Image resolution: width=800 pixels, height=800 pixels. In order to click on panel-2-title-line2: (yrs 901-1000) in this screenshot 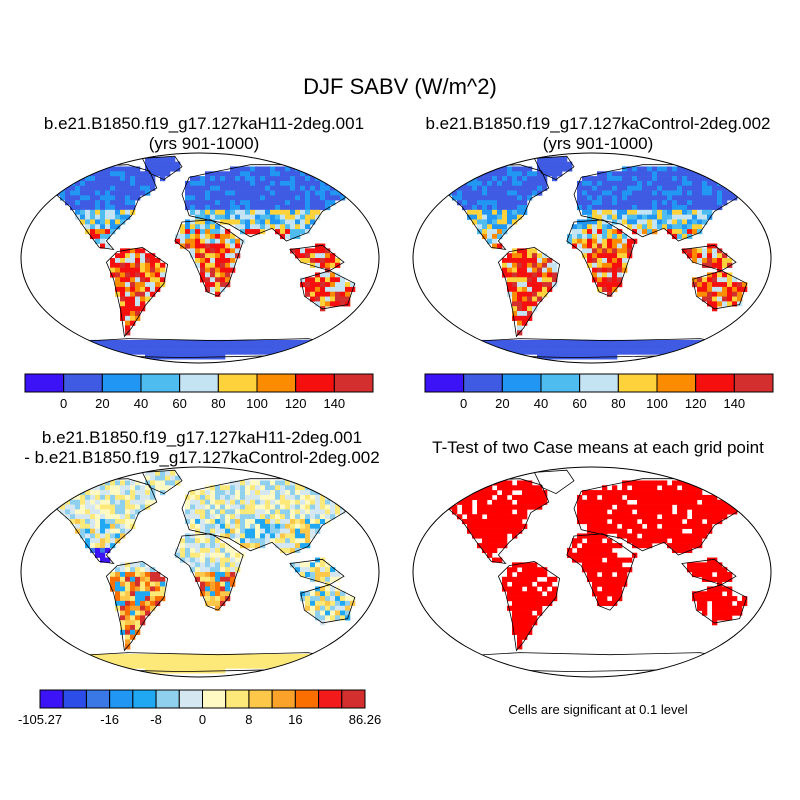, I will do `click(598, 143)`.